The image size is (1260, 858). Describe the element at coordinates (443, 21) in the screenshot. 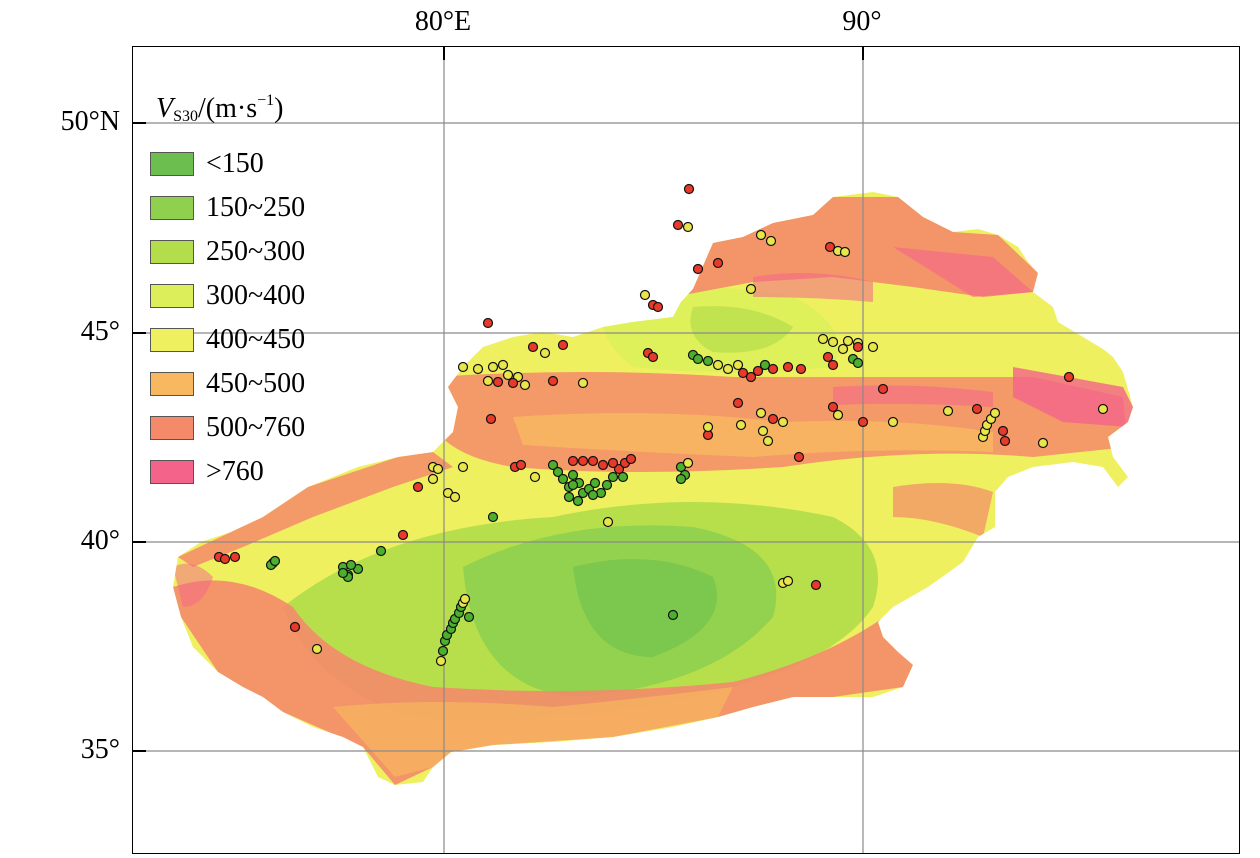

I see `lon-label-80: 80°E` at that location.